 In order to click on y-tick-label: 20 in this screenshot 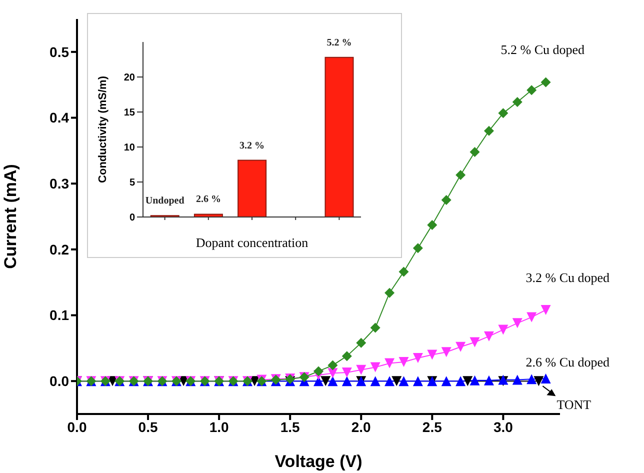, I will do `click(130, 78)`.